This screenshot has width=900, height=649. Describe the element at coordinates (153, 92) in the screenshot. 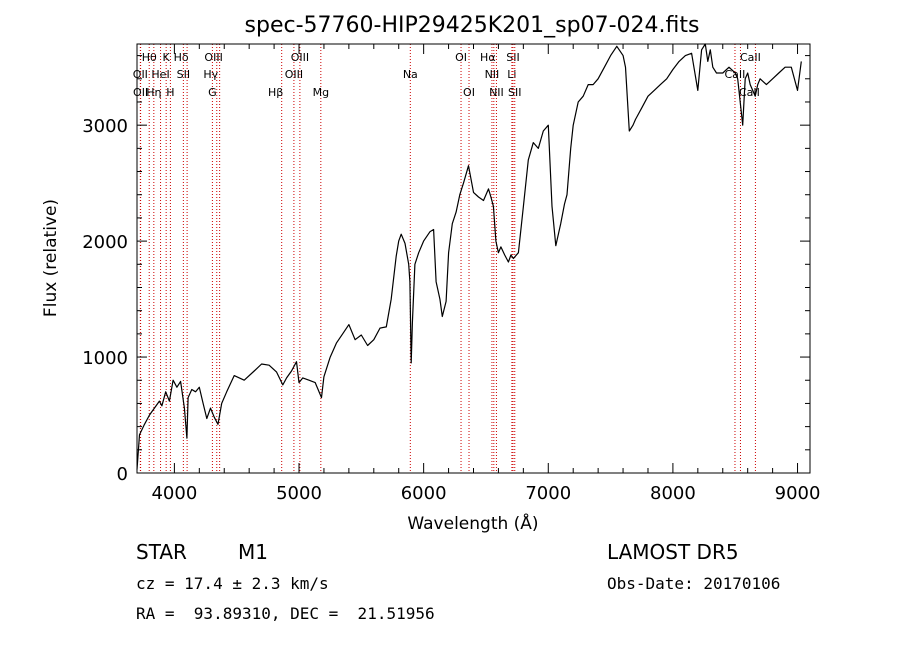

I see `line-label: Hη` at that location.